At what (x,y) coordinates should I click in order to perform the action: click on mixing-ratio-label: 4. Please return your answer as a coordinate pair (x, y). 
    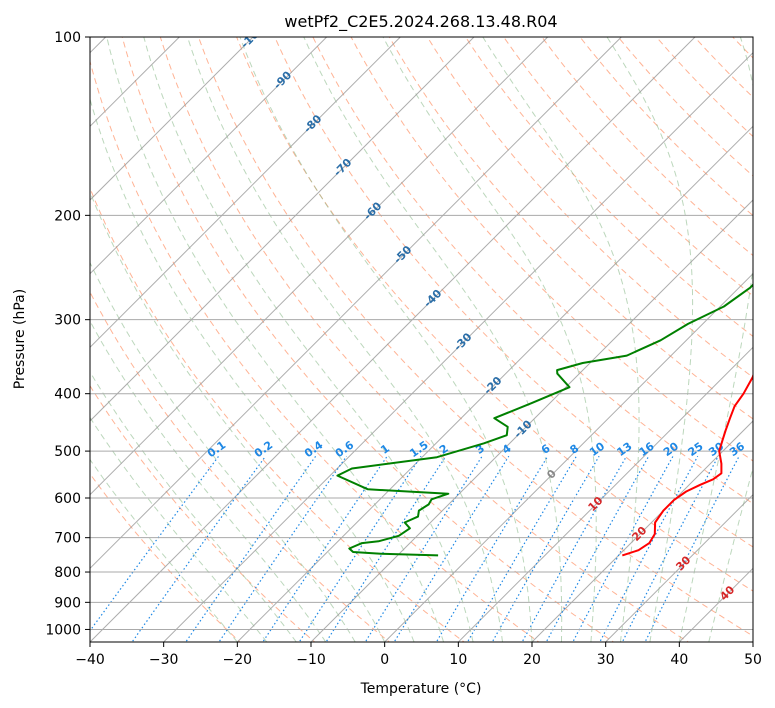
    Looking at the image, I should click on (507, 449).